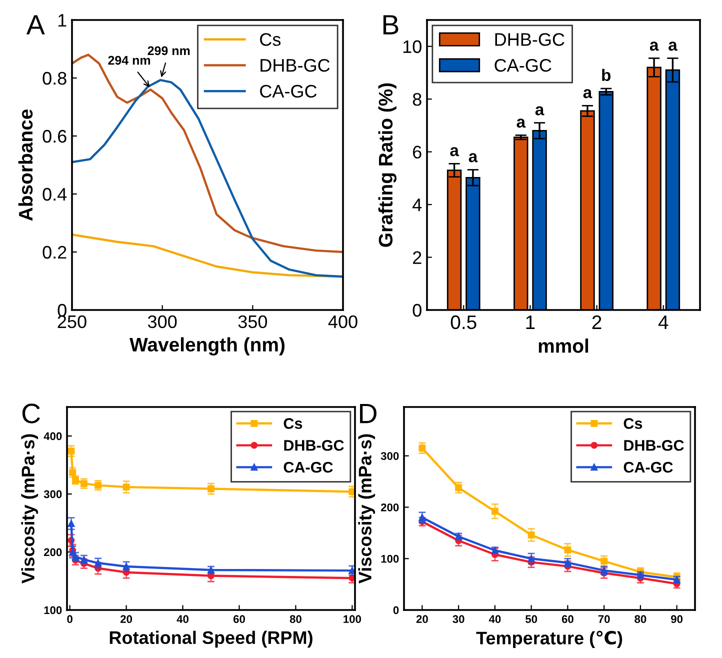 This screenshot has width=722, height=658. What do you see at coordinates (368, 414) in the screenshot?
I see `text: D` at bounding box center [368, 414].